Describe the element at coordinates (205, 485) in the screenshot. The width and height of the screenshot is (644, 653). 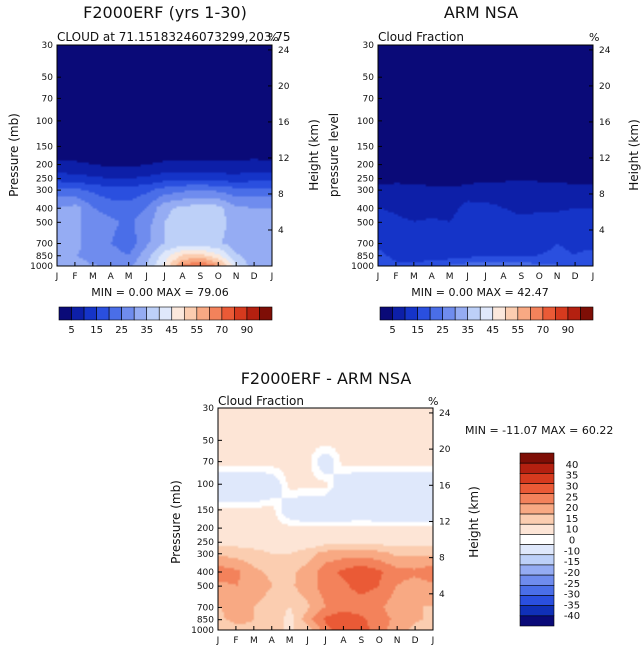
I see `panel-diff-ytick-label: 100` at that location.